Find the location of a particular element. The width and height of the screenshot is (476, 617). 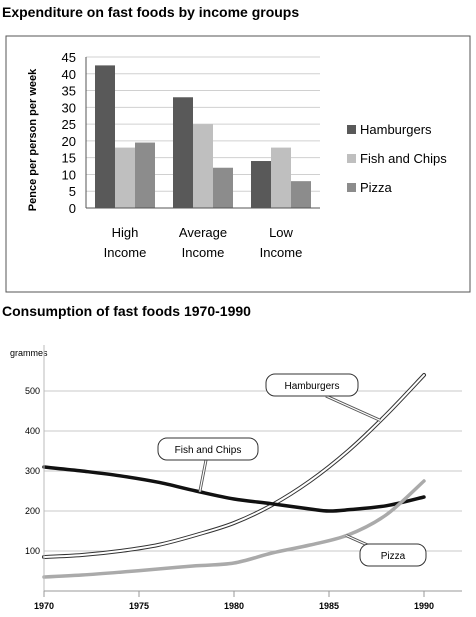

line-chart-title: Consumption of fast foods 1970-1990 is located at coordinates (126, 311).